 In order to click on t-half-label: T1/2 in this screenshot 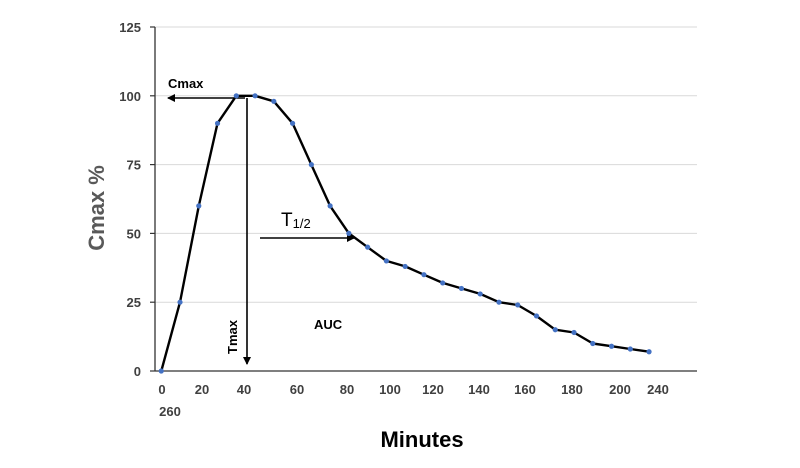, I will do `click(296, 220)`.